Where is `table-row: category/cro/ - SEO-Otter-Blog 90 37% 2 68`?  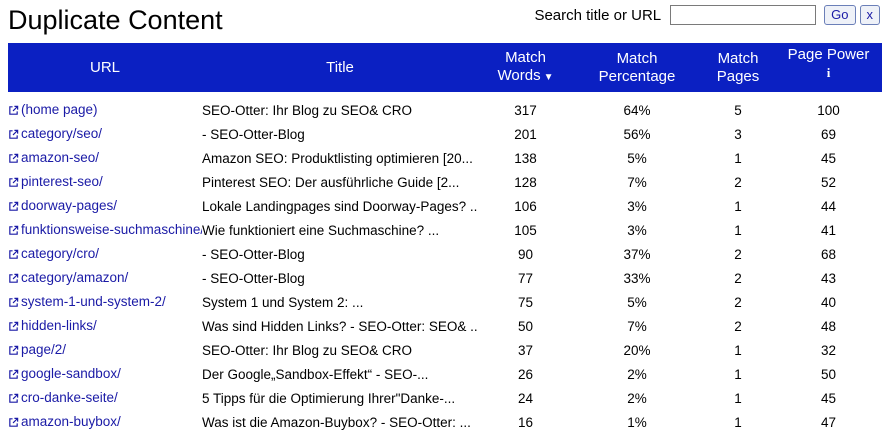 table-row: category/cro/ - SEO-Otter-Blog 90 37% 2 68 is located at coordinates (445, 254).